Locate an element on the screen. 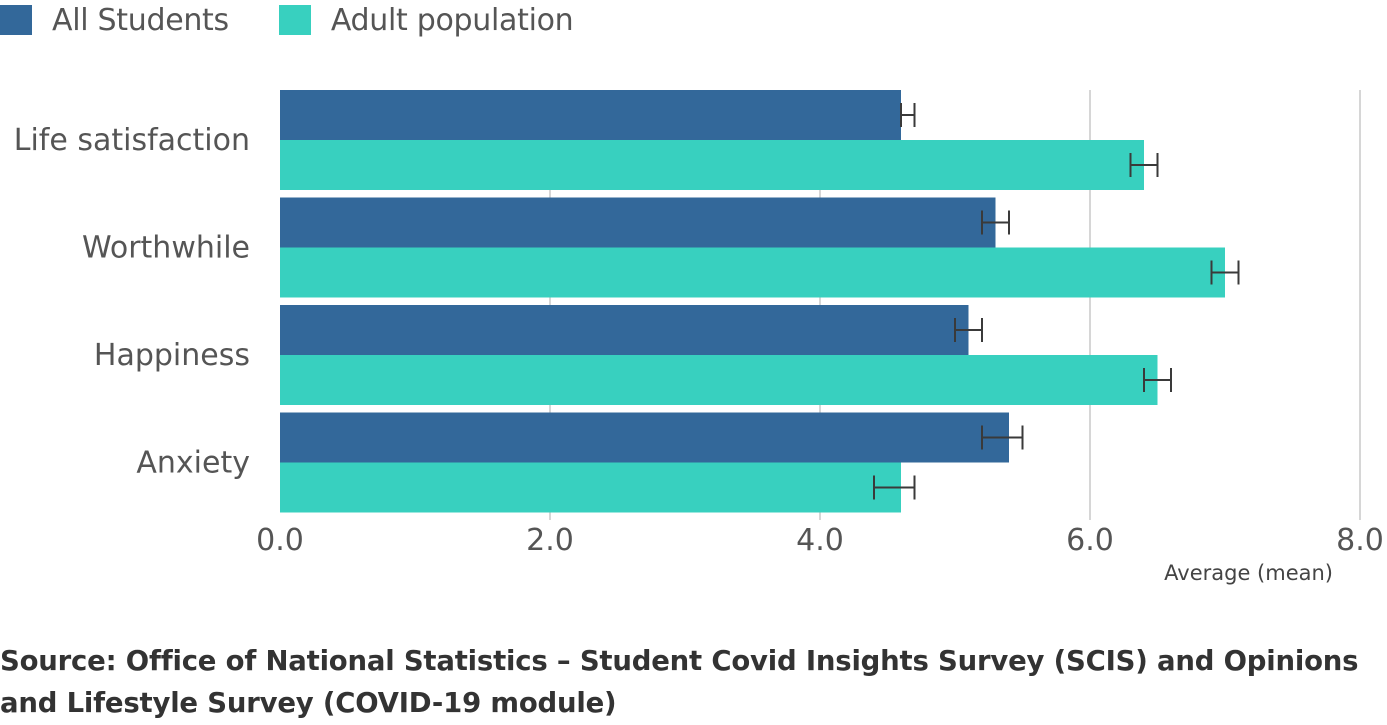 The height and width of the screenshot is (725, 1387). bar-adult-population-worthwhile is located at coordinates (752, 272).